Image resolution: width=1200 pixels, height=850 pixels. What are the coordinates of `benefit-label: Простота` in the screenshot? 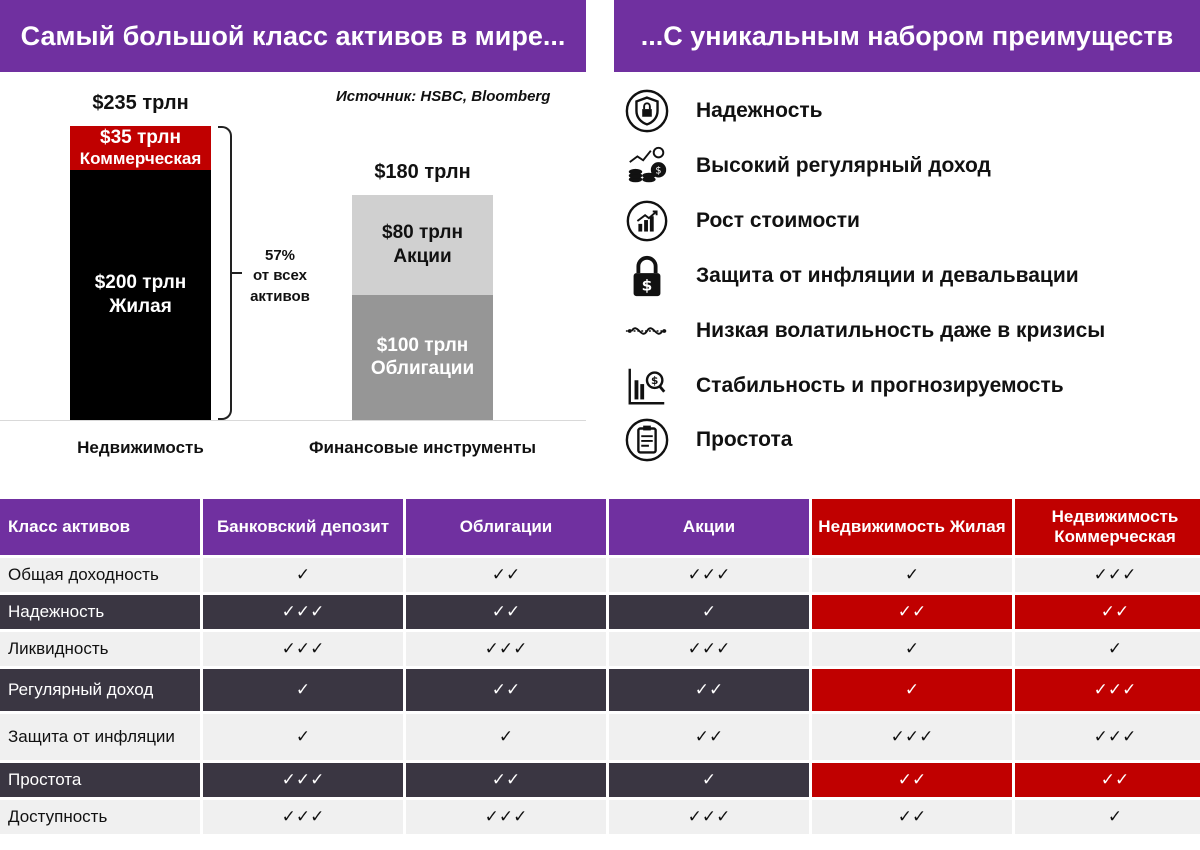 It's located at (744, 439).